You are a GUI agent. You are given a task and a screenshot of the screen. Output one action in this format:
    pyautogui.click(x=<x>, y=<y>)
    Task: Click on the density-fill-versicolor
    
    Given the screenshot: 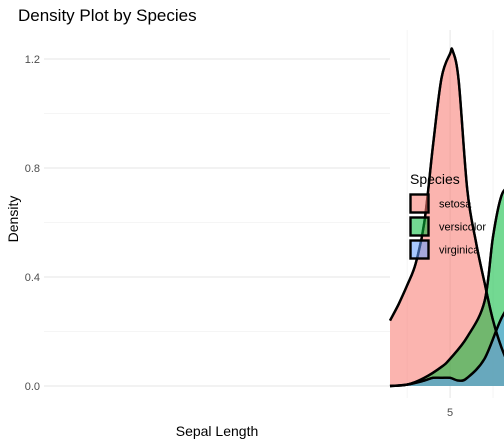 What is the action you would take?
    pyautogui.click(x=447, y=288)
    